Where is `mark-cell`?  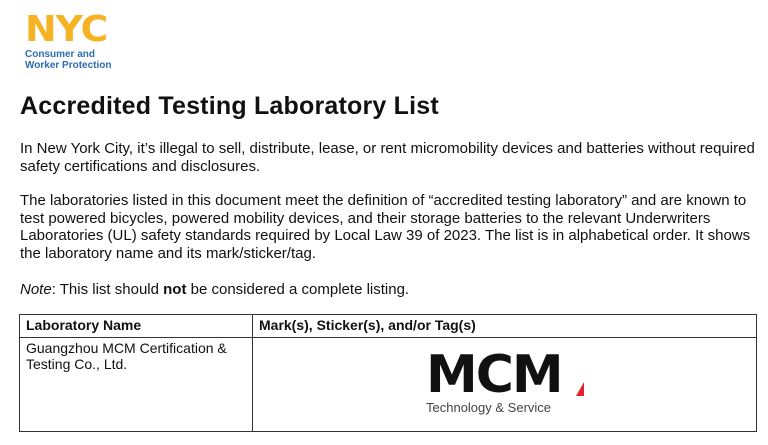
mark-cell is located at coordinates (504, 384).